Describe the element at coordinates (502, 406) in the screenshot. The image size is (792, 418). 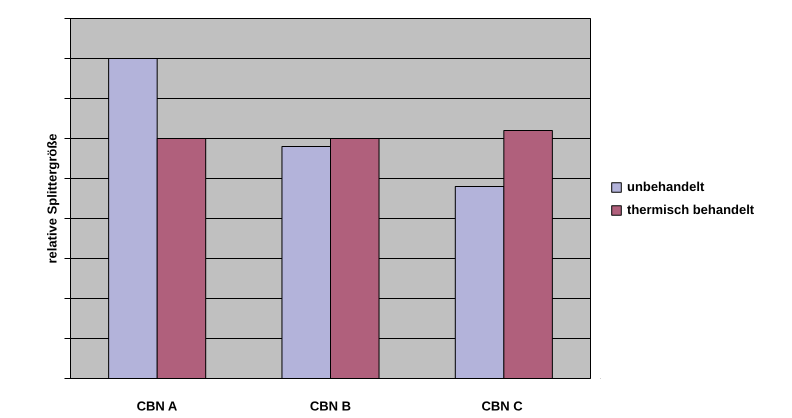
I see `x-tick-label: CBN C` at that location.